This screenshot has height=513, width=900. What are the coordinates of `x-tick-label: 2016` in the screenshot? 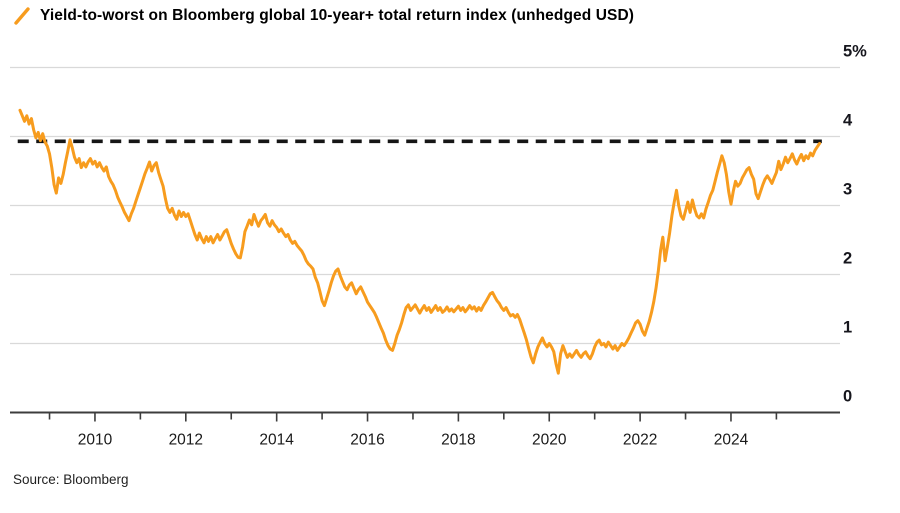 It's located at (367, 440).